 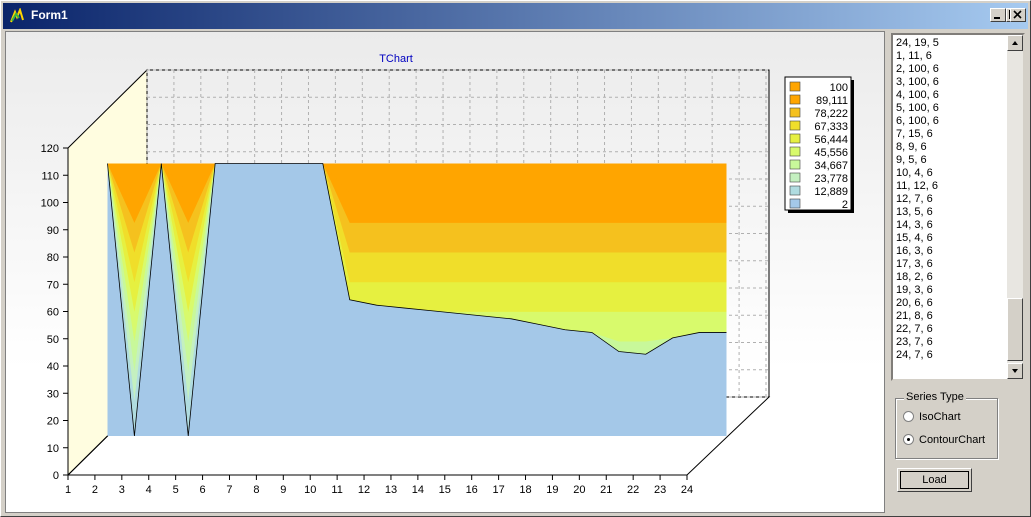 What do you see at coordinates (997, 18) in the screenshot?
I see `minimize-icon` at bounding box center [997, 18].